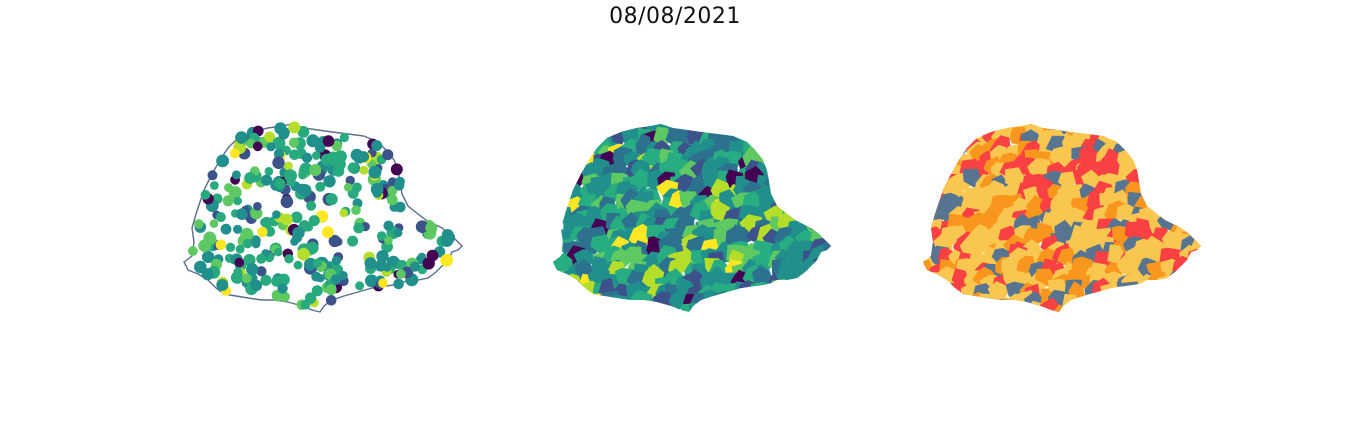  What do you see at coordinates (675, 16) in the screenshot?
I see `figure-title: 08/08/2021` at bounding box center [675, 16].